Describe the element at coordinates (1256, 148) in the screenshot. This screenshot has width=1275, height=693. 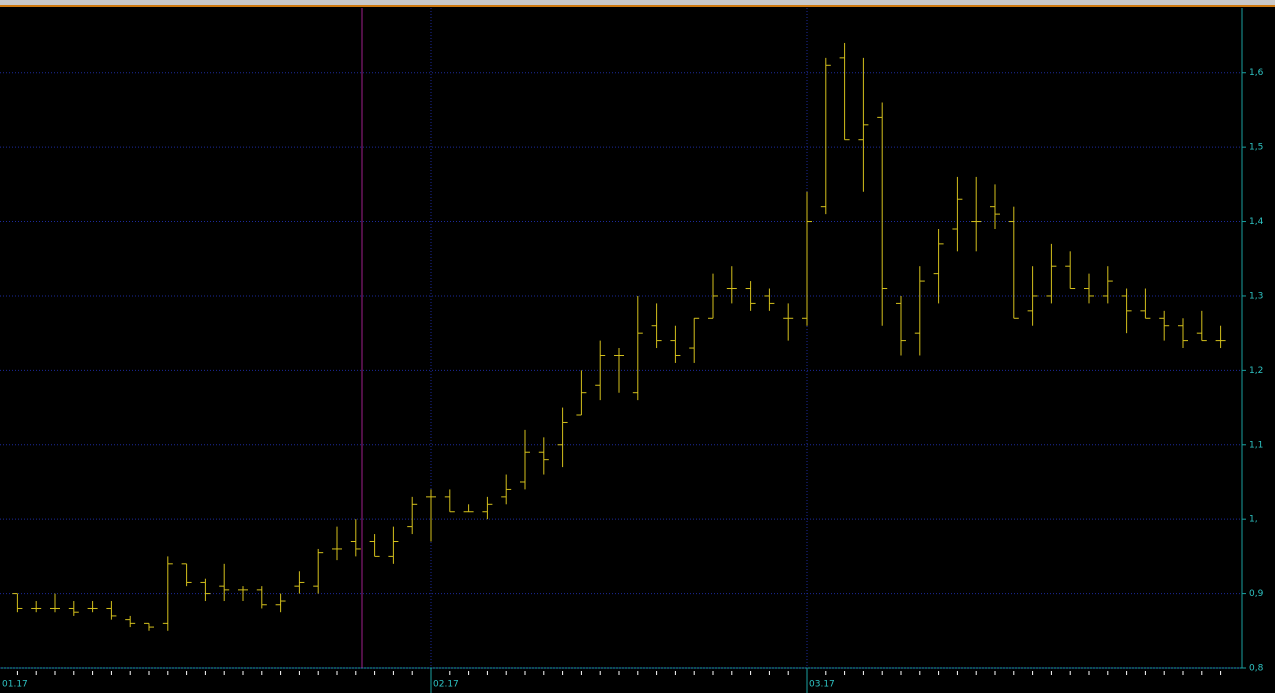
I see `y-tick-label: 1,5` at that location.